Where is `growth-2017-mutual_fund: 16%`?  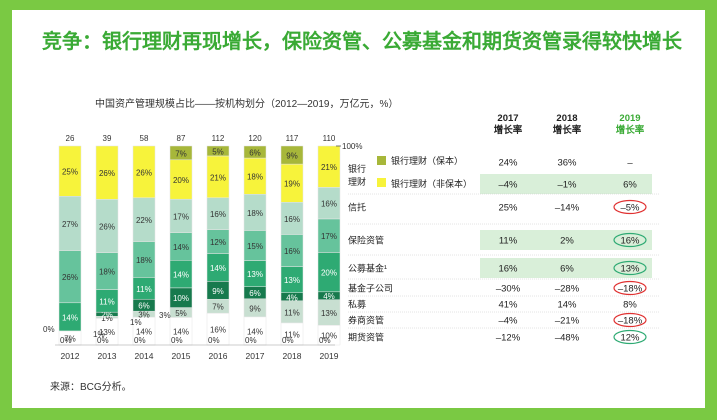 growth-2017-mutual_fund: 16% is located at coordinates (508, 269).